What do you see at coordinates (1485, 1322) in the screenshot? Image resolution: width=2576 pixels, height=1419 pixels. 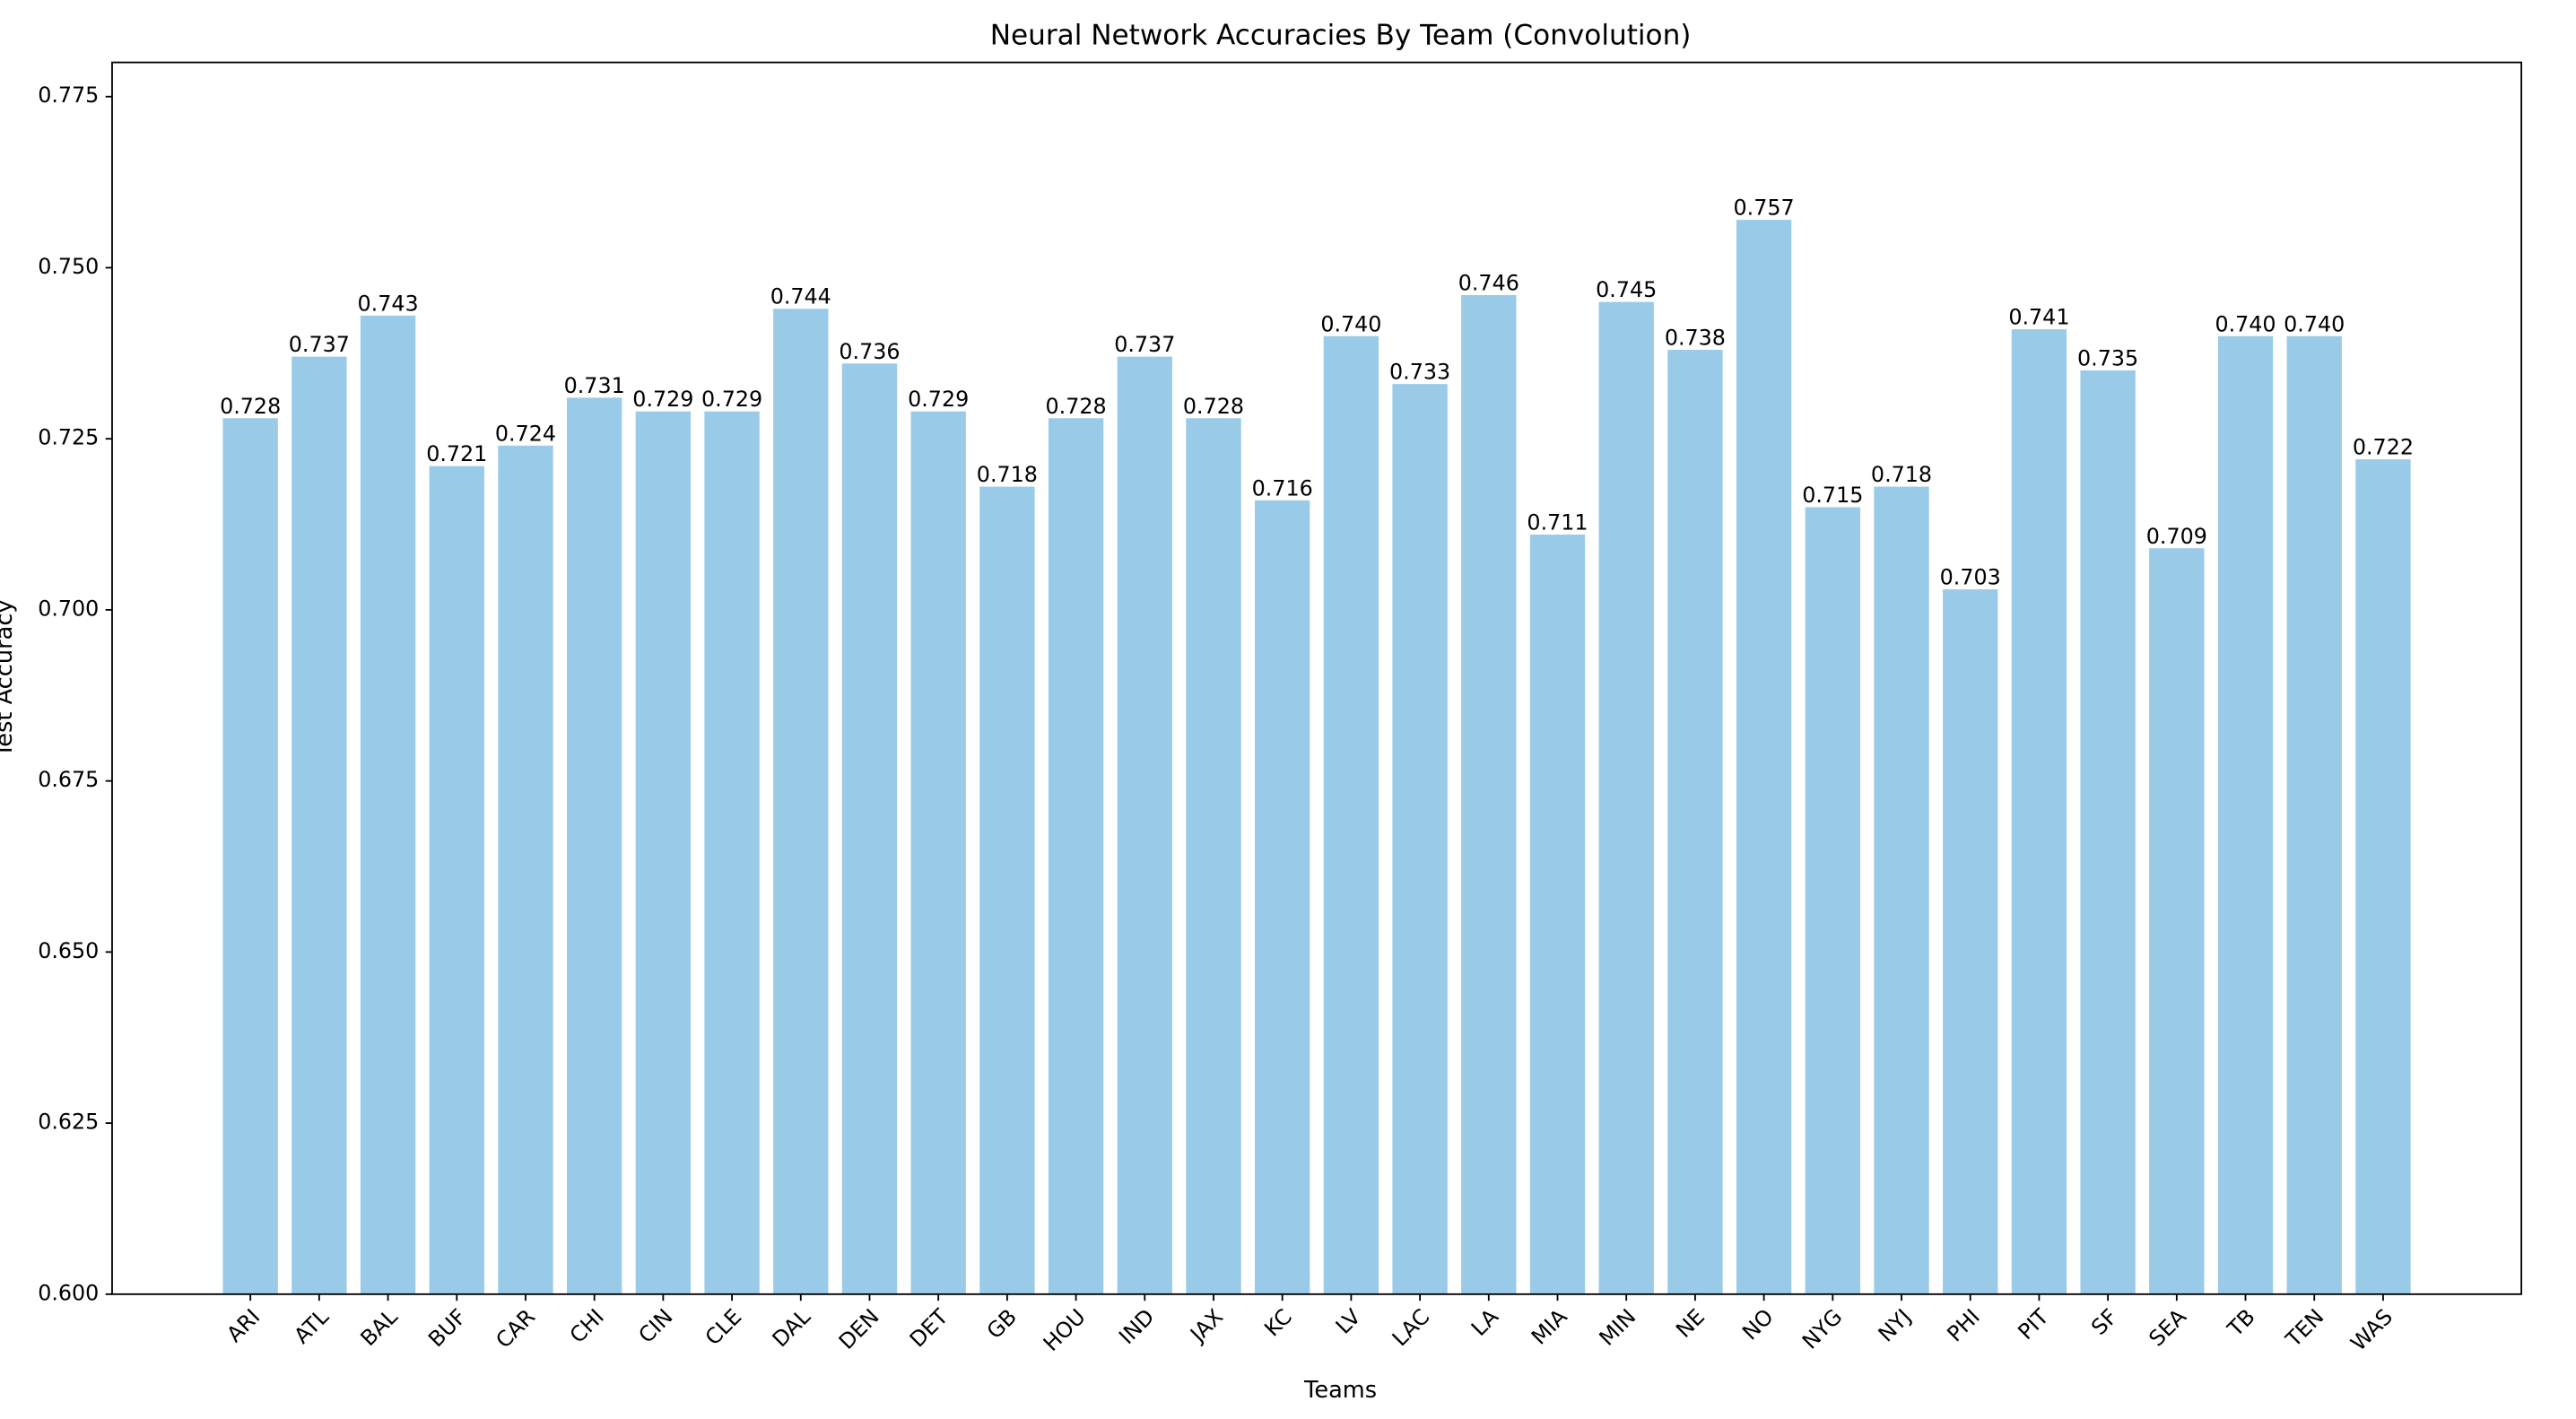 I see `x-tick-label: LA` at bounding box center [1485, 1322].